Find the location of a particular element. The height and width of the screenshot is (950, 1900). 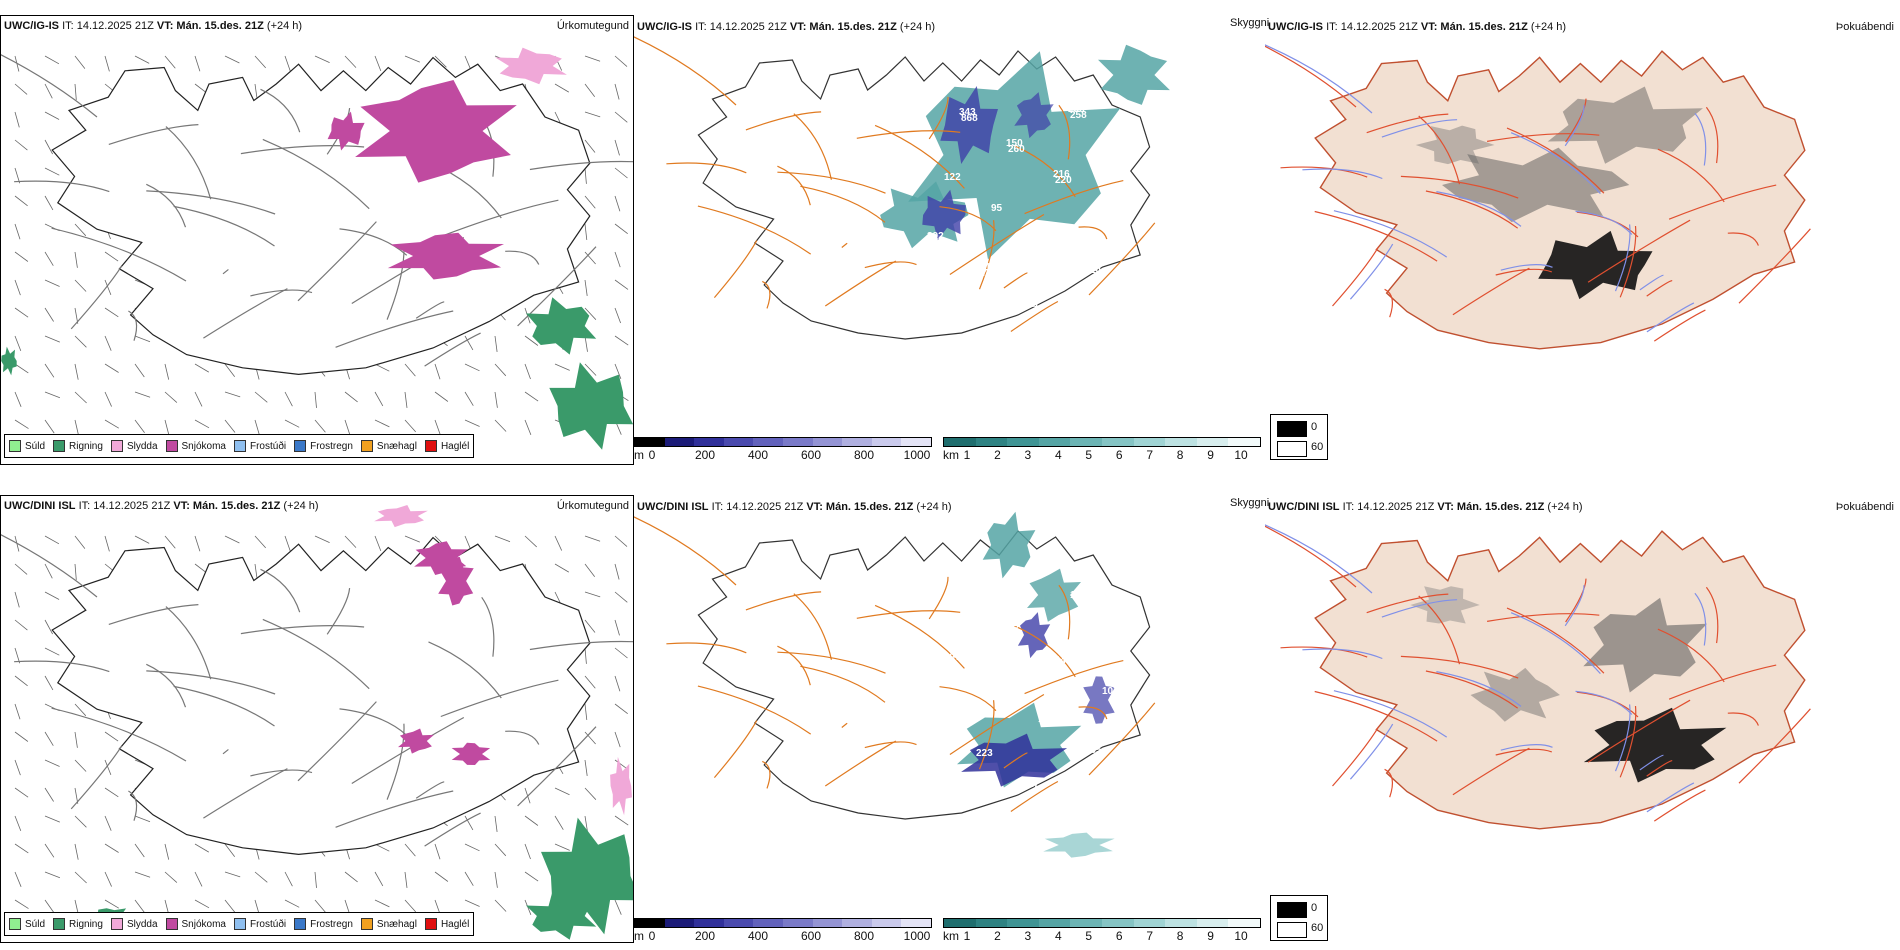

colorbar-tick: 4 is located at coordinates (1058, 455).